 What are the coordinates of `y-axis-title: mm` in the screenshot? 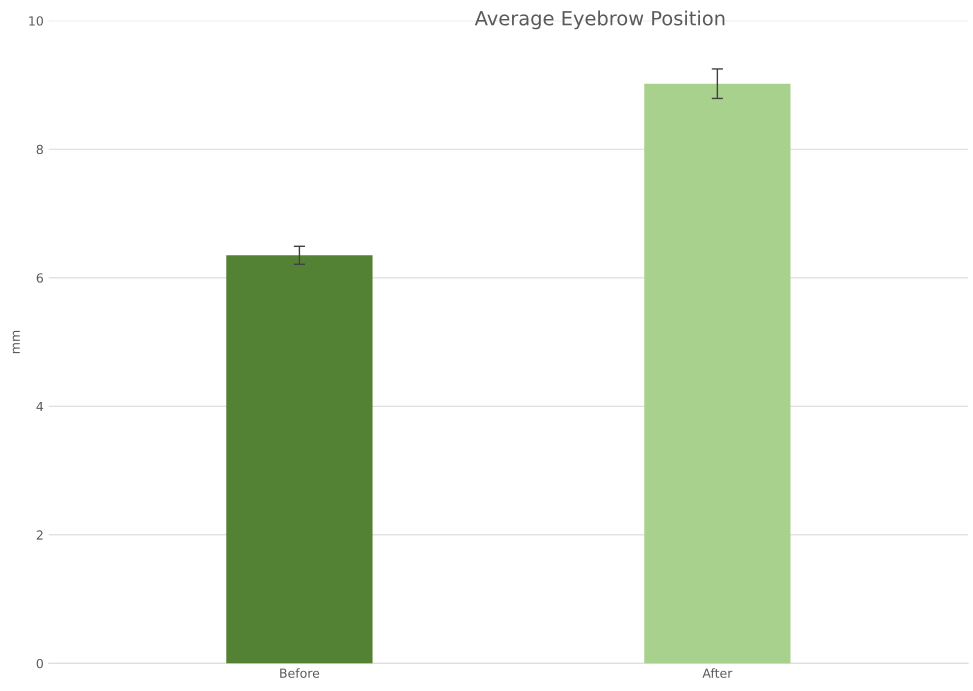 It's located at (16, 342).